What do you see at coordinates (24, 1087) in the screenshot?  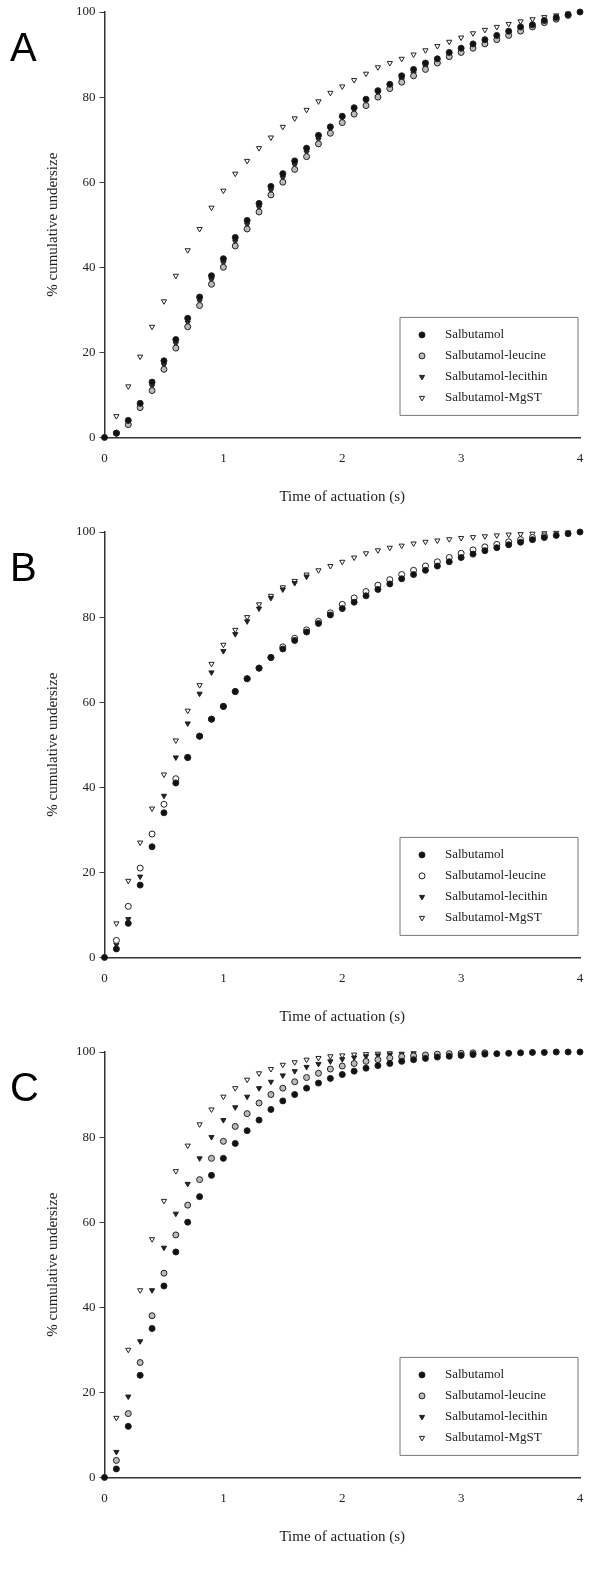 I see `chart-title: C` at bounding box center [24, 1087].